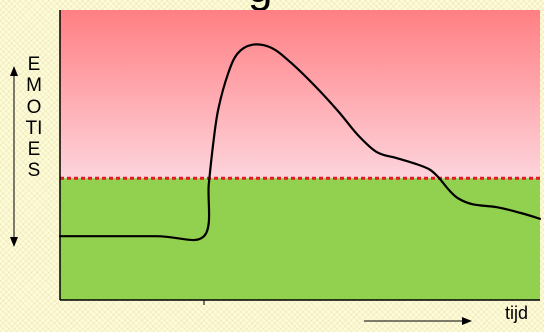  I want to click on x-arrow-head, so click(467, 321).